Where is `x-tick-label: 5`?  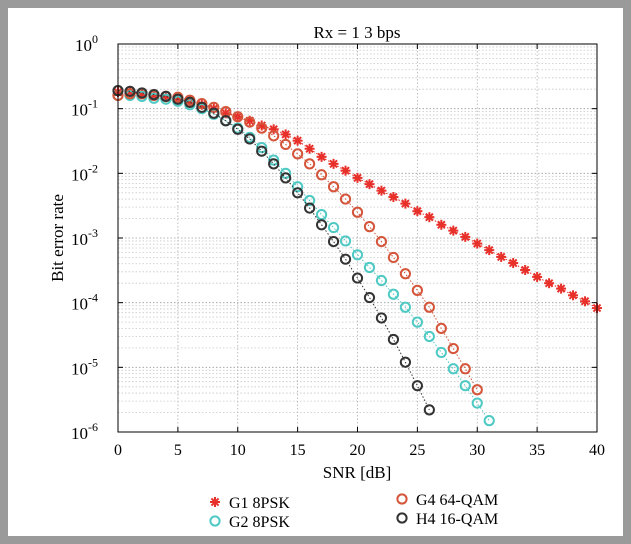 x-tick-label: 5 is located at coordinates (178, 450).